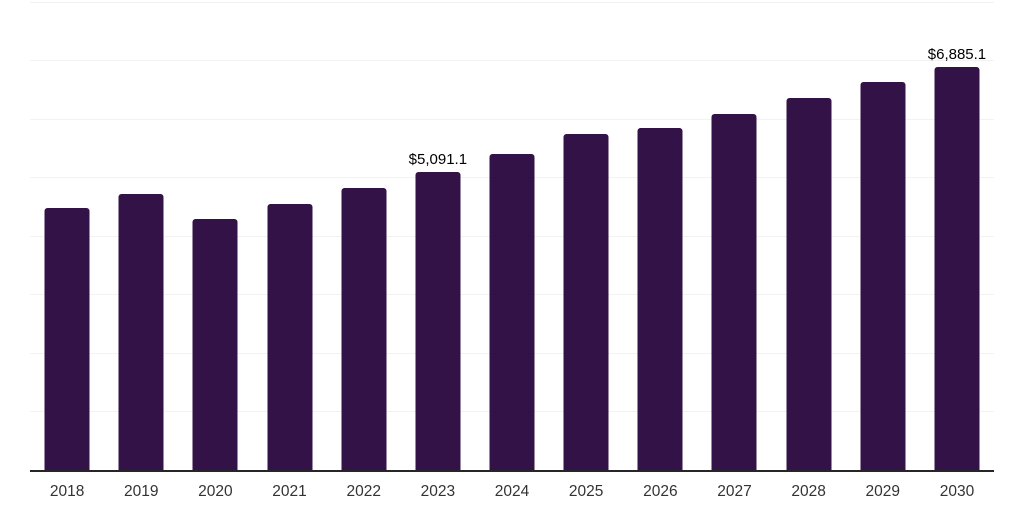 The width and height of the screenshot is (1024, 512). What do you see at coordinates (438, 491) in the screenshot?
I see `x-tick-label: 2023` at bounding box center [438, 491].